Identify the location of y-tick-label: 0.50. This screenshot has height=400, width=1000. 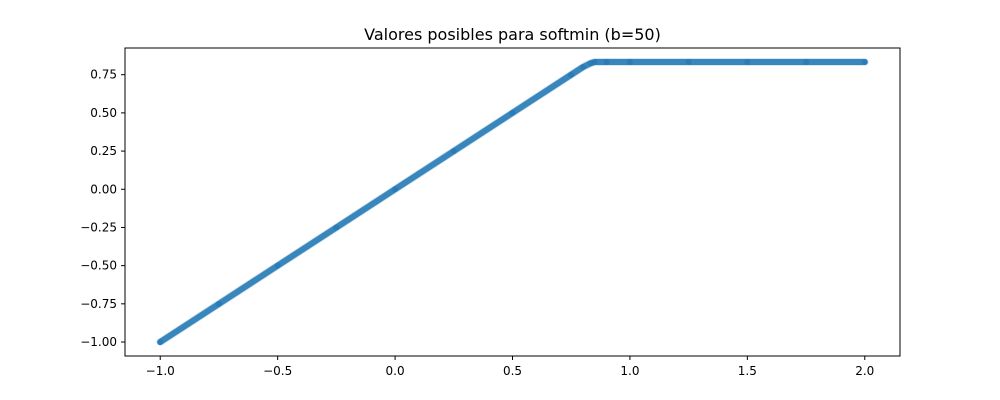
(103, 113).